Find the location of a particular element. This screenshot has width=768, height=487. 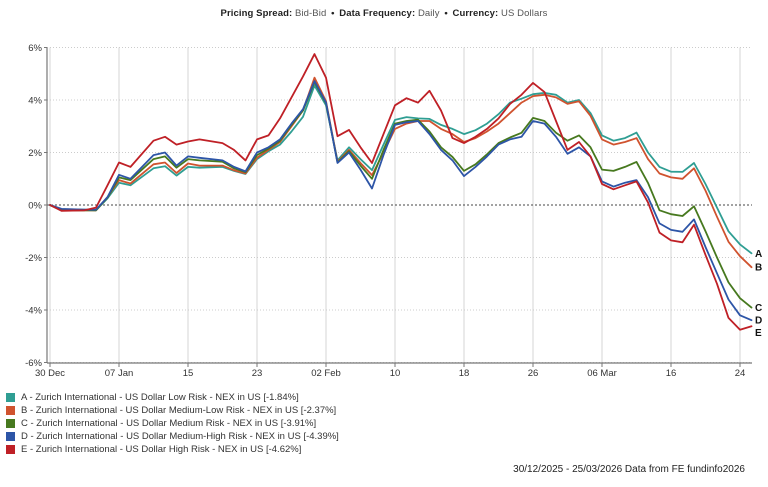

legend-swatch-e is located at coordinates (10, 449).